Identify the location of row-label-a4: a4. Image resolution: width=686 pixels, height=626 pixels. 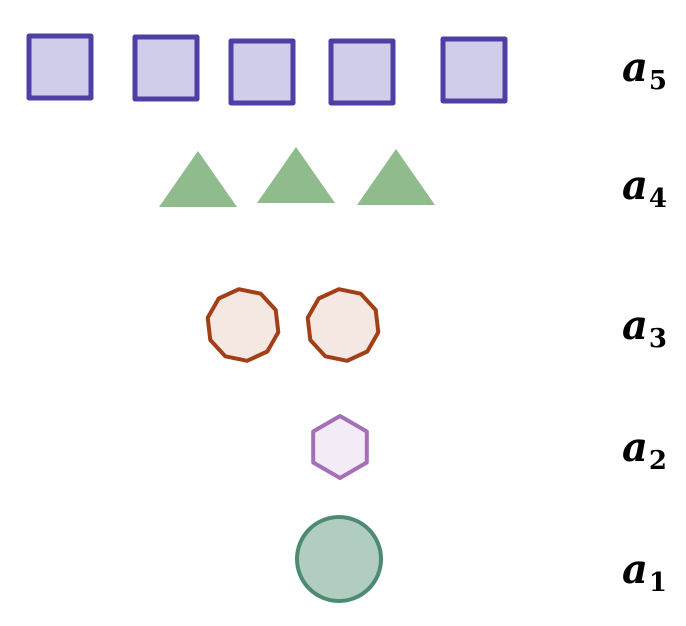
(645, 188).